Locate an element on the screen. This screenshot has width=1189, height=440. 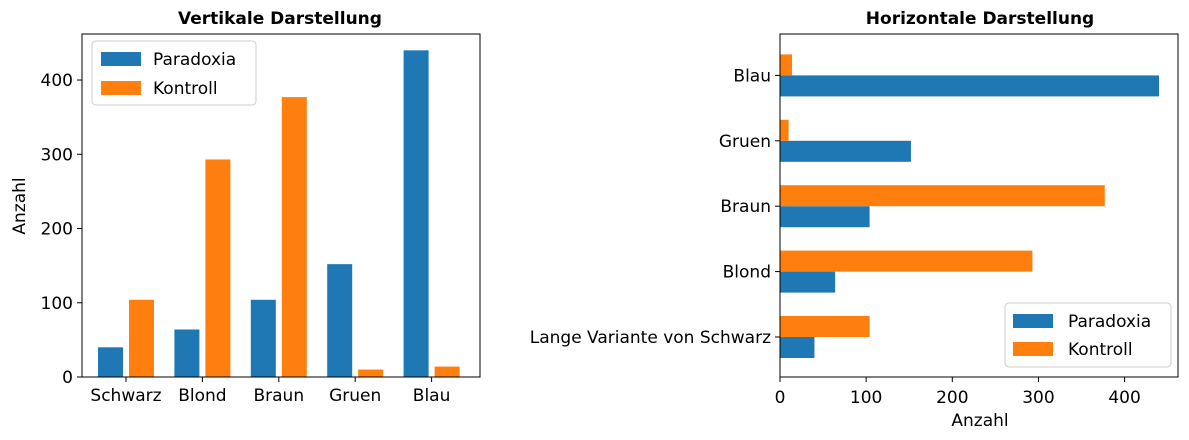
x-tick-label: Braun is located at coordinates (278, 396).